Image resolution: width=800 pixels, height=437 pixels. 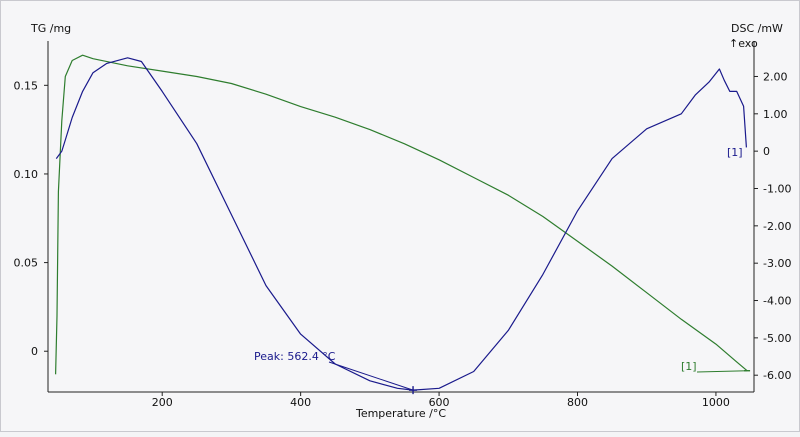 What do you see at coordinates (50, 28) in the screenshot?
I see `y-left-axis-title: TG /mg` at bounding box center [50, 28].